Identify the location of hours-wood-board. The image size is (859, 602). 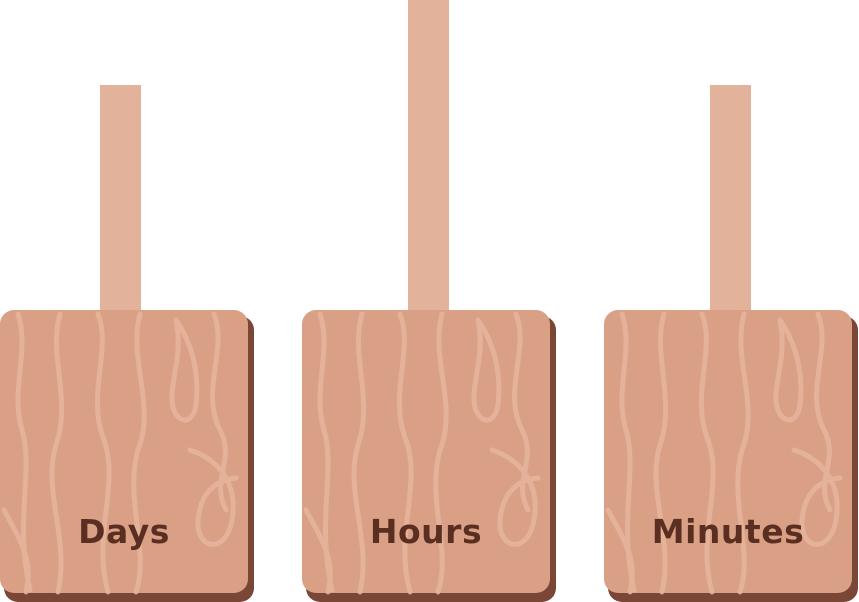
(429, 456).